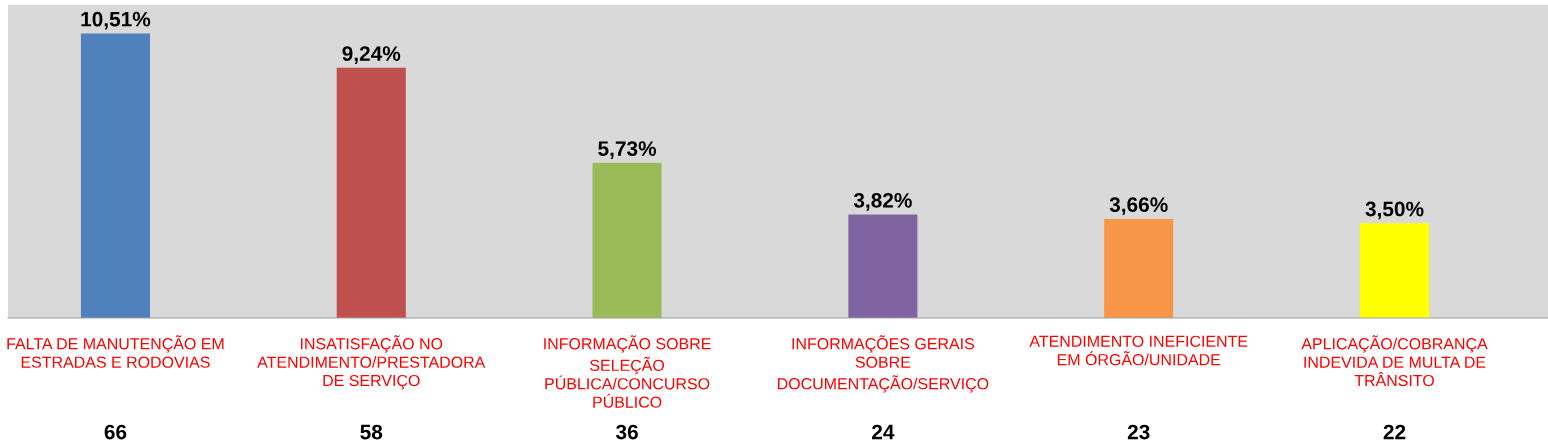 The height and width of the screenshot is (445, 1548). Describe the element at coordinates (627, 371) in the screenshot. I see `x-tick-label: INFORMAÇÃO SOBRE SELEÇÃO PÚBLICA/CONCURSO PÚBLICO` at that location.